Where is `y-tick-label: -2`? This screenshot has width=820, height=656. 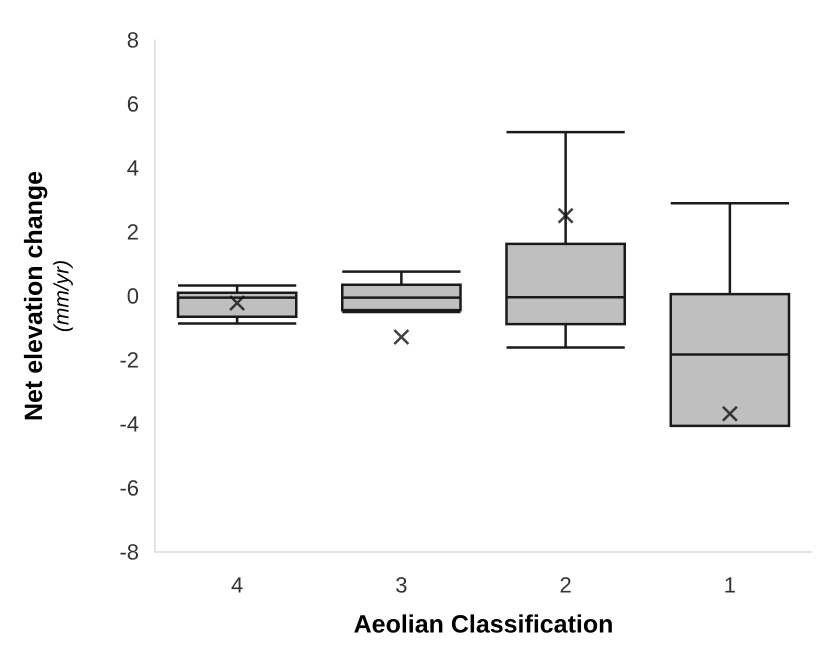 y-tick-label: -2 is located at coordinates (129, 360).